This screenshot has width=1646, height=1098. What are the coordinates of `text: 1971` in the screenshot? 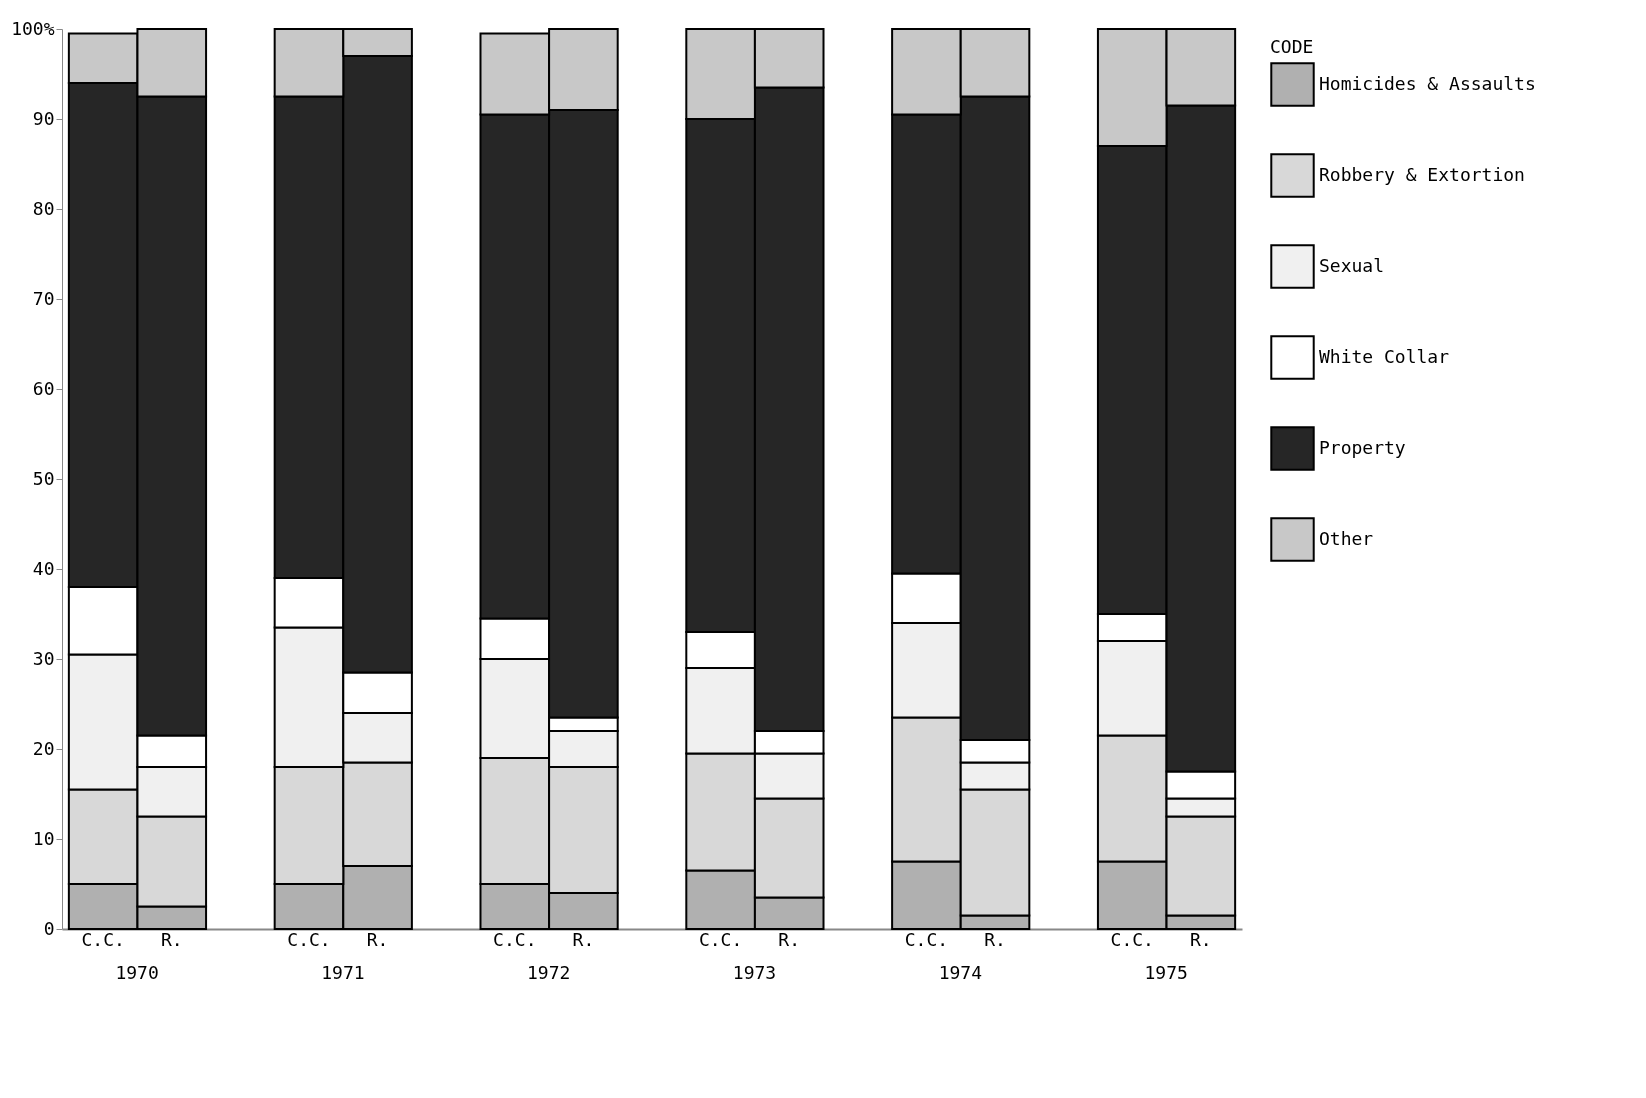 It's located at (343, 972).